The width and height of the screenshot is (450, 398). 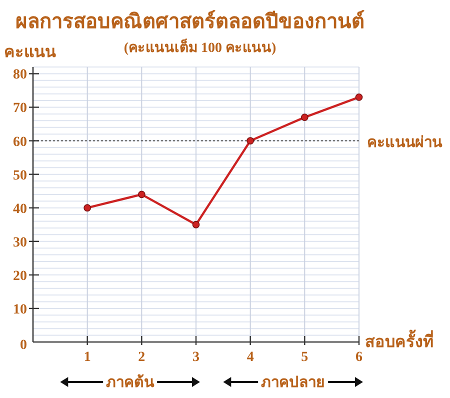 I want to click on y-tick-label: 20, so click(x=20, y=276).